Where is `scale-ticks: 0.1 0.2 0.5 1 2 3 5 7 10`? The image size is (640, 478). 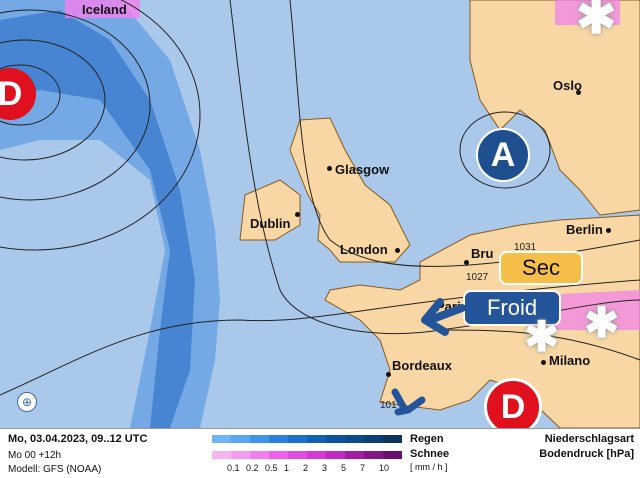
scale-ticks: 0.1 0.2 0.5 1 2 3 5 7 10 is located at coordinates (307, 469).